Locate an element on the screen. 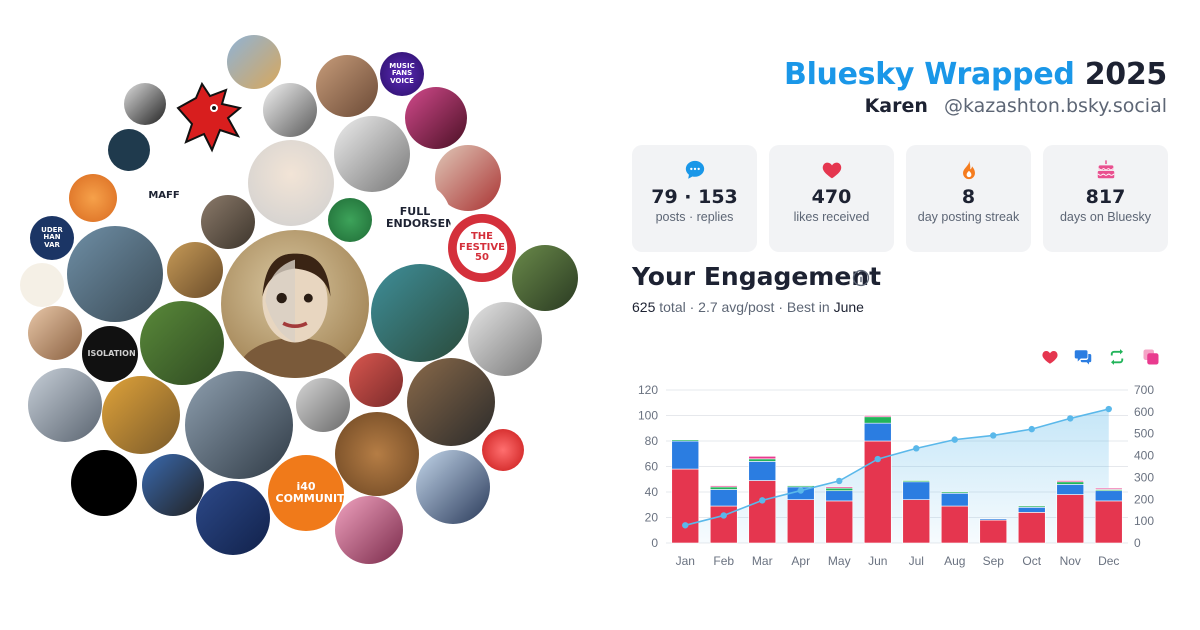 The height and width of the screenshot is (630, 1200). avatar-label: MUSIC FANS VOICE is located at coordinates (402, 73).